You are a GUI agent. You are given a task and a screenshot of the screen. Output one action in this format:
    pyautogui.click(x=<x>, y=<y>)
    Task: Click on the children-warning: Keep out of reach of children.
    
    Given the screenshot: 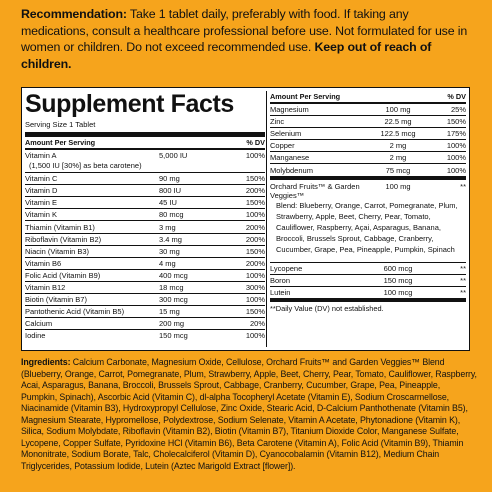 What is the action you would take?
    pyautogui.click(x=226, y=55)
    